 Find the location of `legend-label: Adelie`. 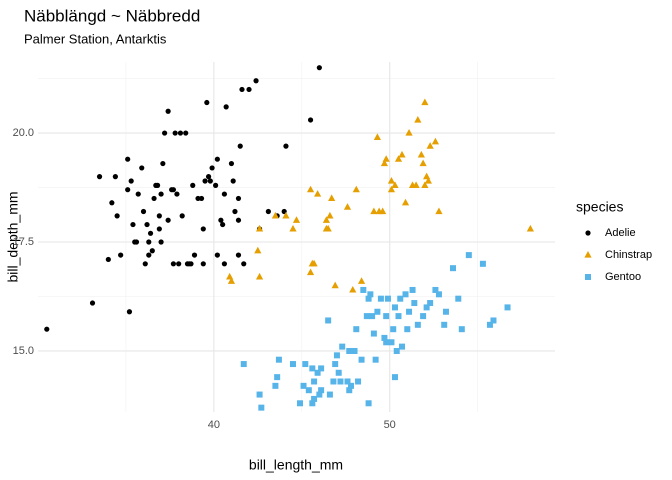

legend-label: Adelie is located at coordinates (620, 233).